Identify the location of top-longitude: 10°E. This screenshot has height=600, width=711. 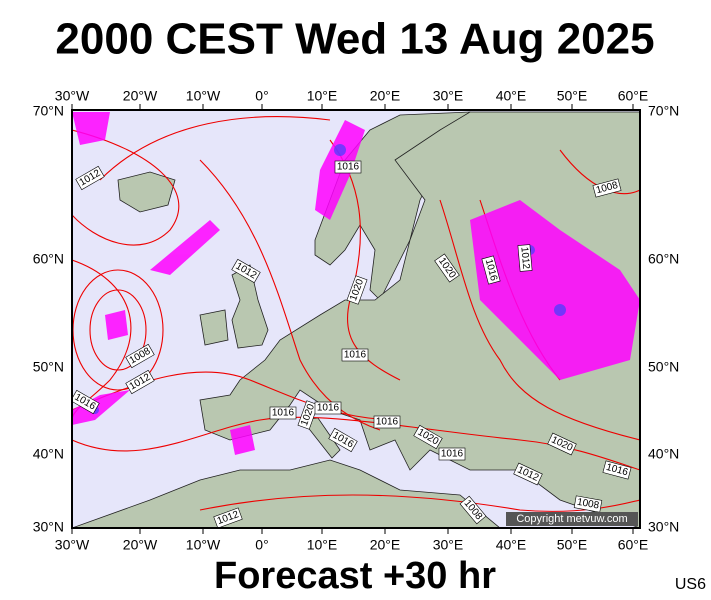
(322, 96).